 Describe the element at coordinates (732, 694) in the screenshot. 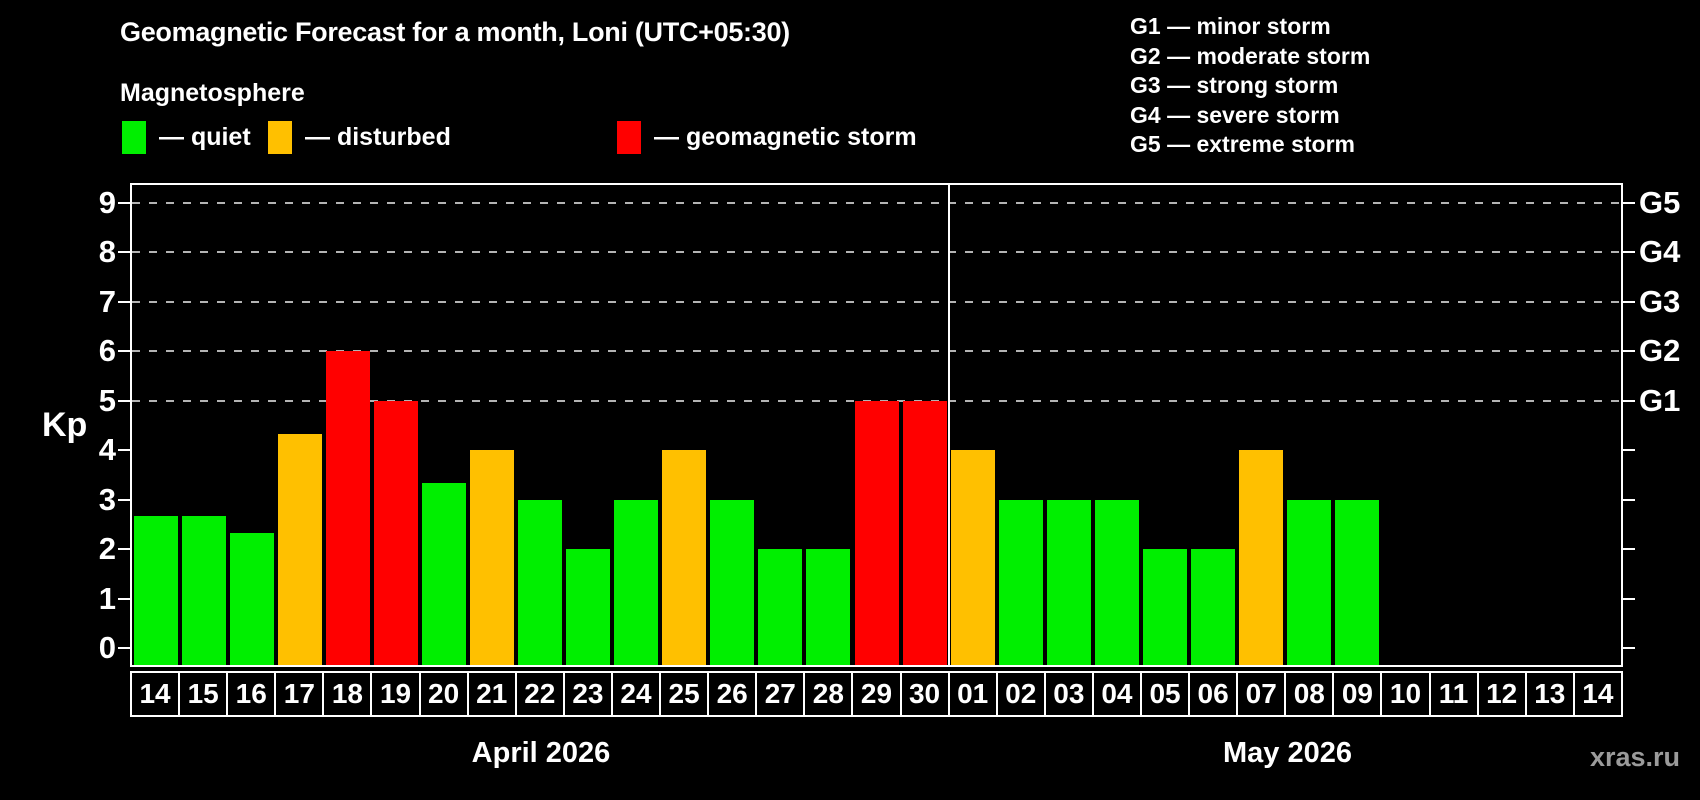

I see `day-cell: 26` at that location.